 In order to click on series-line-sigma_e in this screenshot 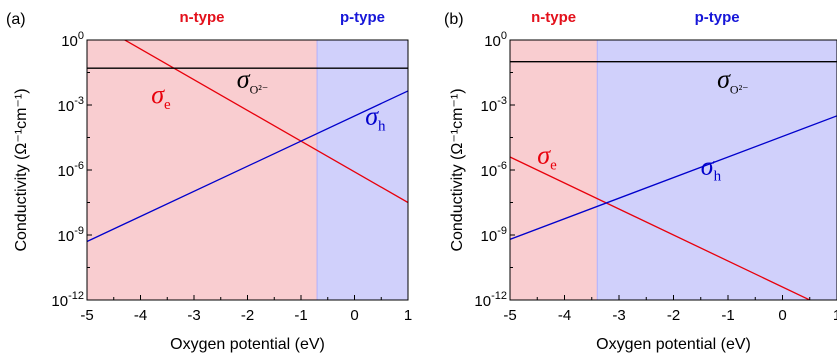, I will do `click(661, 228)`.